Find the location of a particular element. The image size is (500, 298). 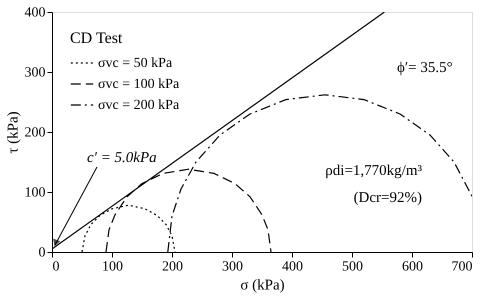

annotation: ρdi=1,770kg/m³ is located at coordinates (373, 171).